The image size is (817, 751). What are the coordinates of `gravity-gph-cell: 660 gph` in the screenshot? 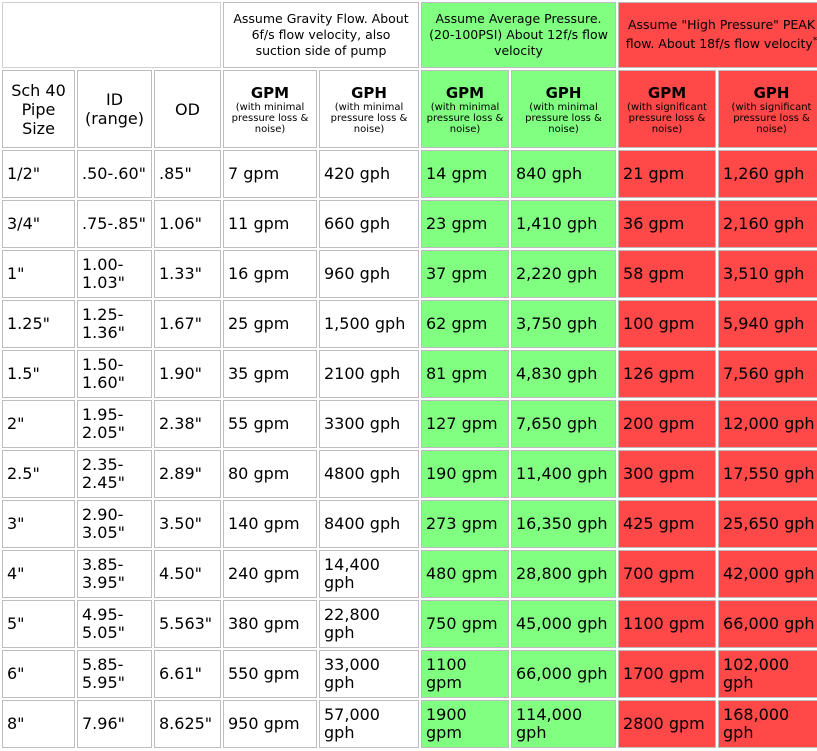 It's located at (369, 224).